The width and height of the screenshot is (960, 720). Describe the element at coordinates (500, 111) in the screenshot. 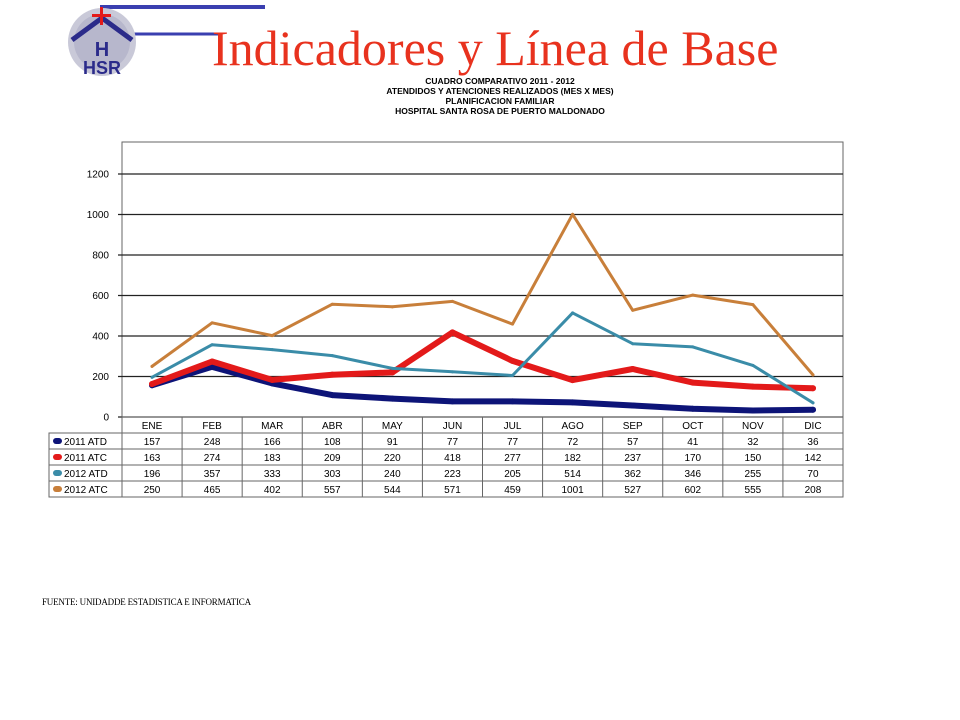

I see `chart-header-line-4: HOSPITAL SANTA ROSA DE PUERTO MALDONADO` at that location.